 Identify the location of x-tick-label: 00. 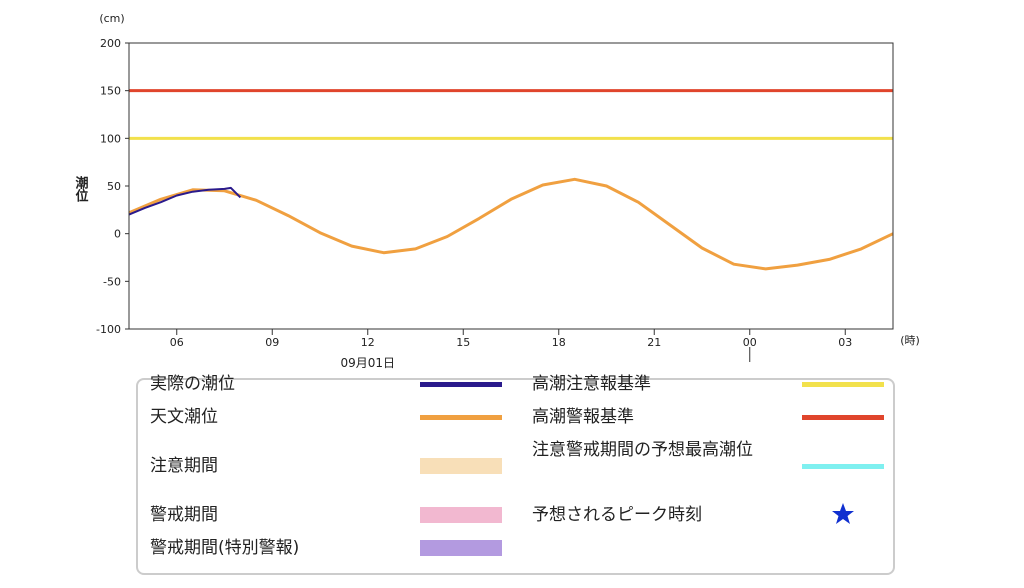
(750, 342).